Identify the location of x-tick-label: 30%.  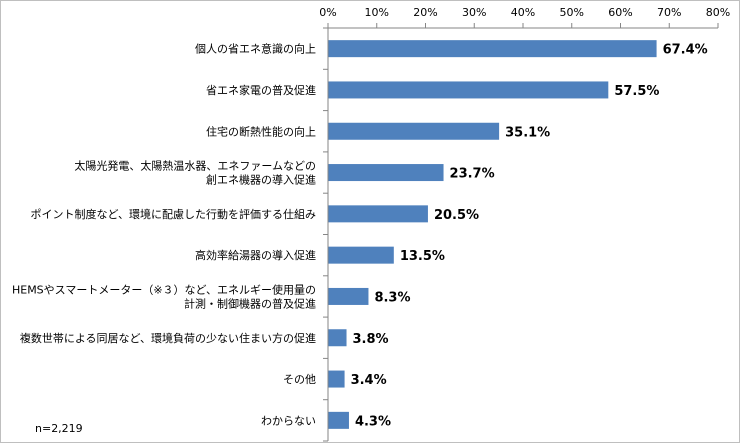
(474, 12).